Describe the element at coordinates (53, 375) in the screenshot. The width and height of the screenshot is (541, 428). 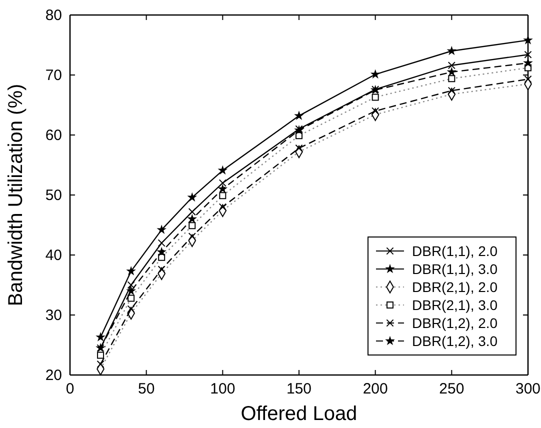
I see `y-tick-label: 20` at that location.